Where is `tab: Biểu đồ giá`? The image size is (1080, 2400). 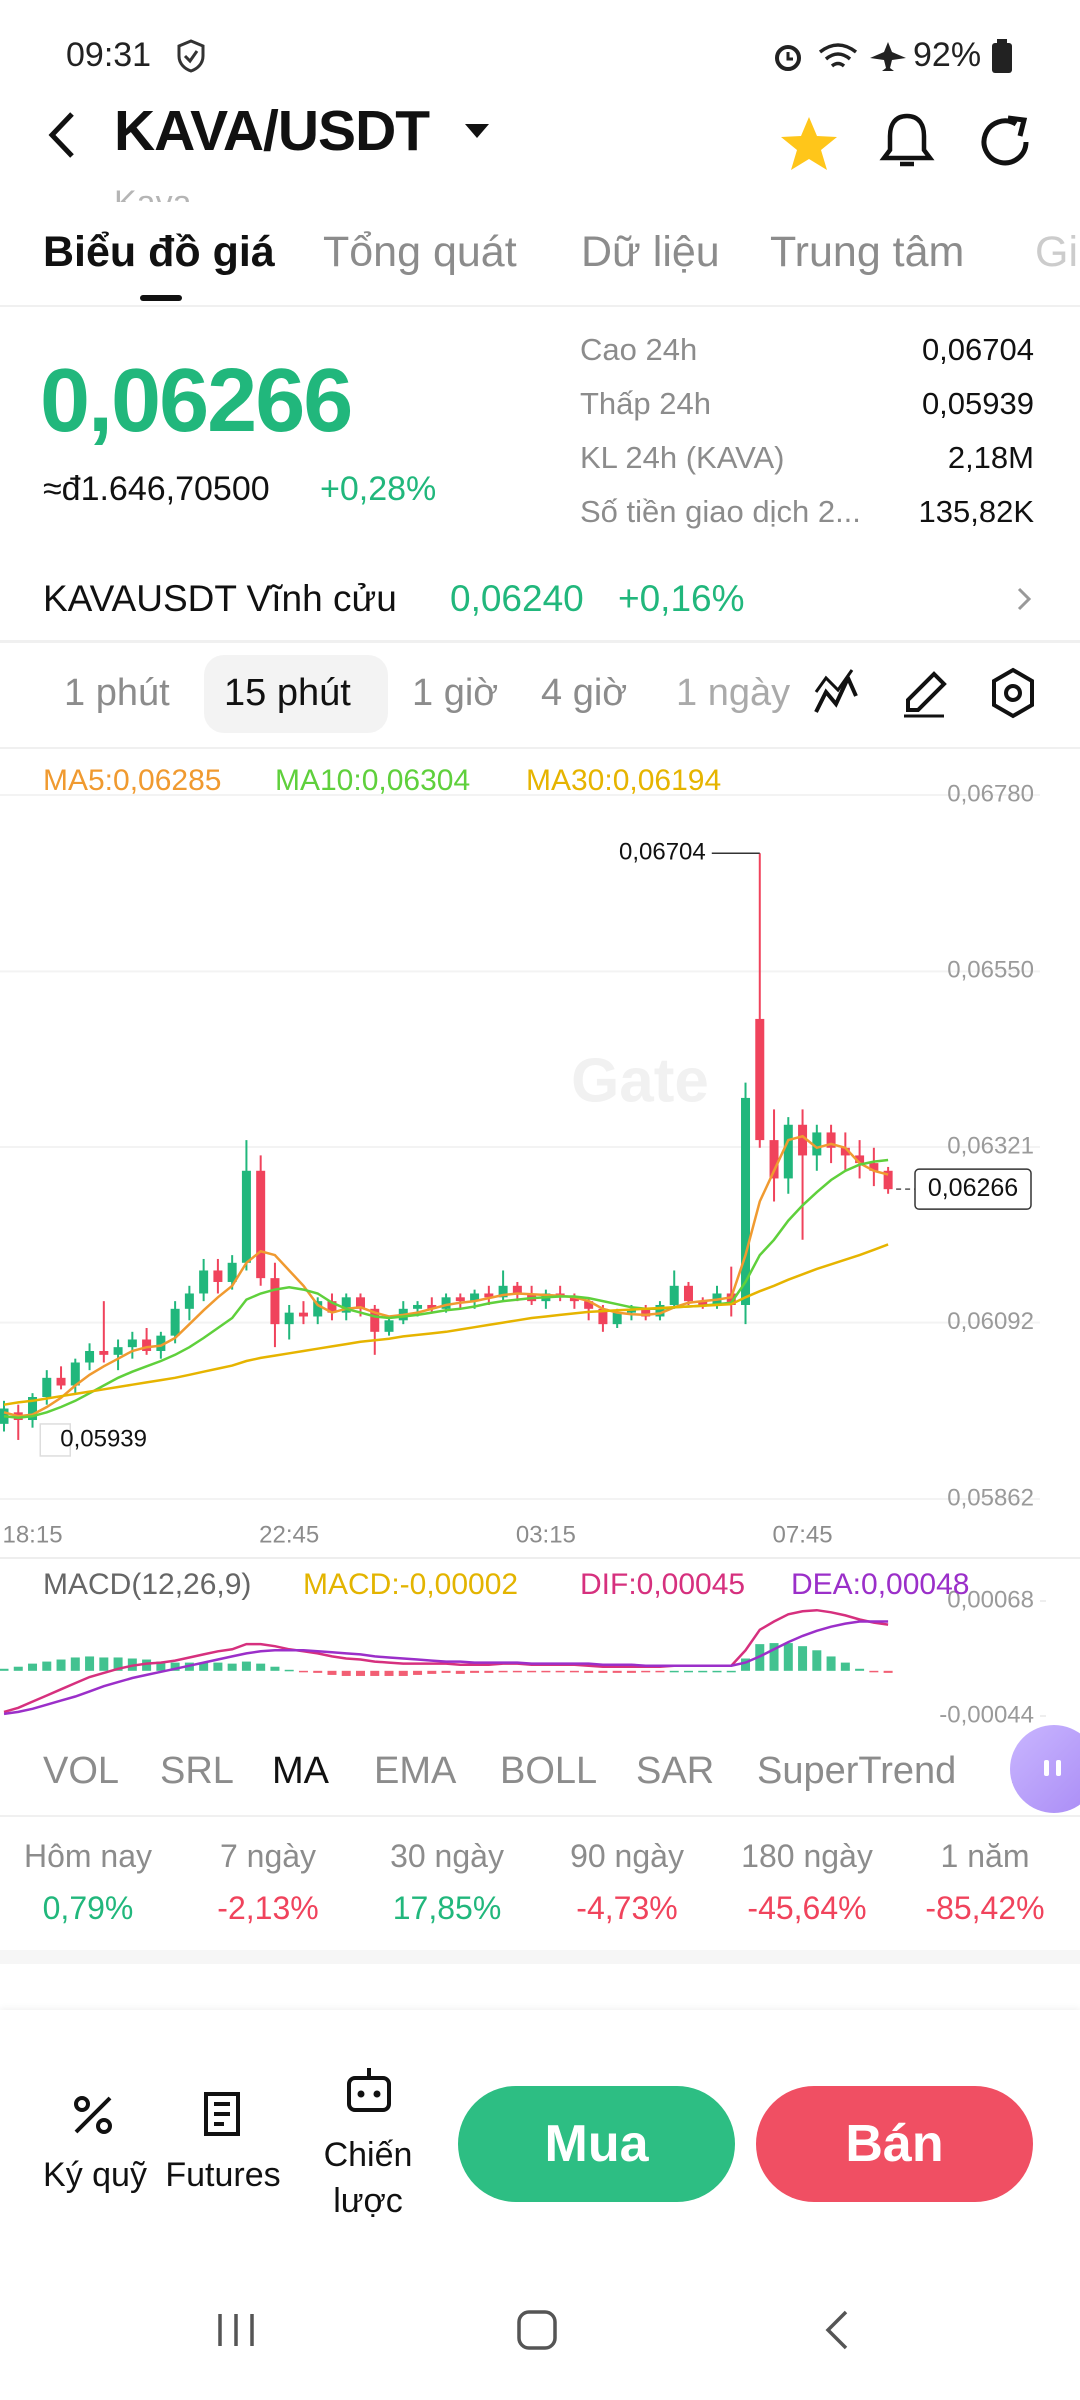
tab: Biểu đồ giá is located at coordinates (159, 252).